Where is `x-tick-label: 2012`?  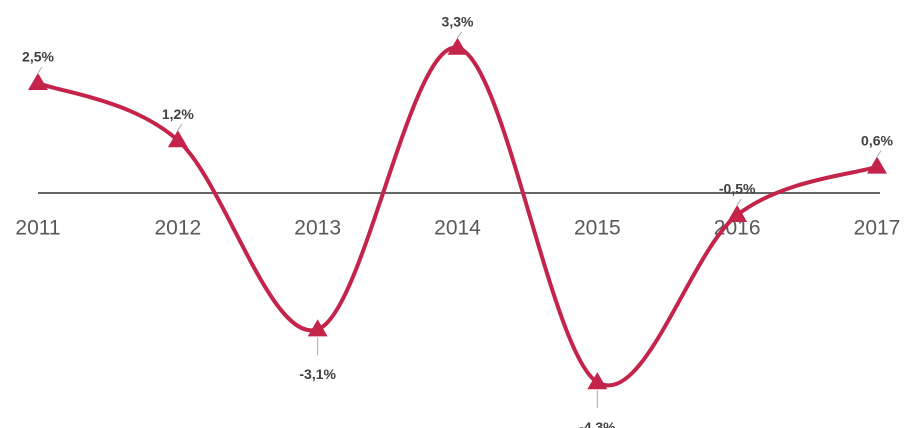 x-tick-label: 2012 is located at coordinates (177, 228).